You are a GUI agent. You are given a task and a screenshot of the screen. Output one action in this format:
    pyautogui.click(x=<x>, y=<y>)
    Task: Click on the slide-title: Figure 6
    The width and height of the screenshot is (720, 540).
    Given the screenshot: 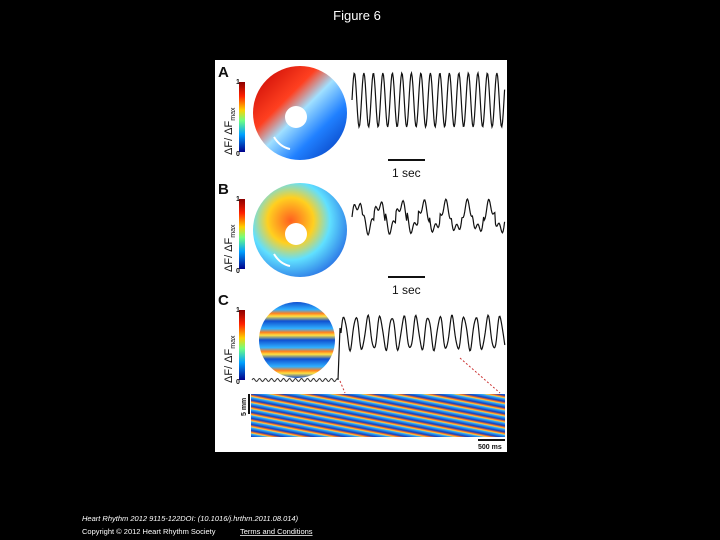 What is the action you would take?
    pyautogui.click(x=357, y=15)
    